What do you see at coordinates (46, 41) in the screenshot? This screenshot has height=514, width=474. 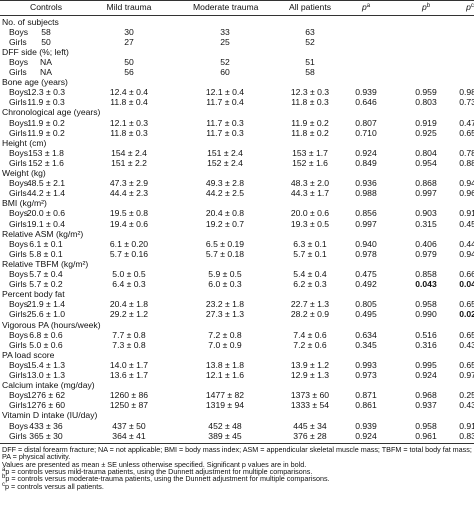 I see `cell: 50` at bounding box center [46, 41].